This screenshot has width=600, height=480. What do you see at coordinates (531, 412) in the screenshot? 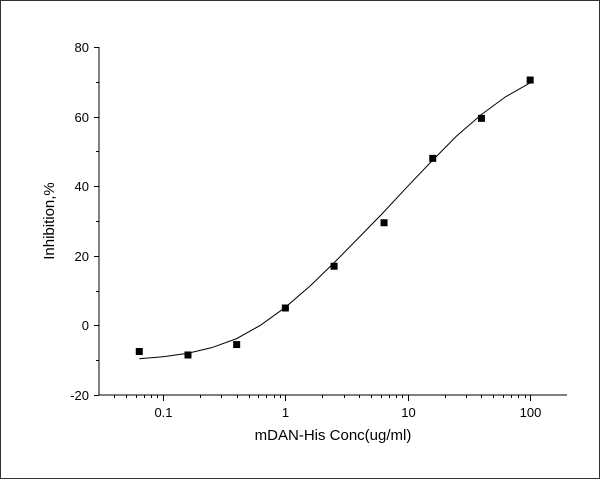
I see `x-tick-label: 100` at bounding box center [531, 412].